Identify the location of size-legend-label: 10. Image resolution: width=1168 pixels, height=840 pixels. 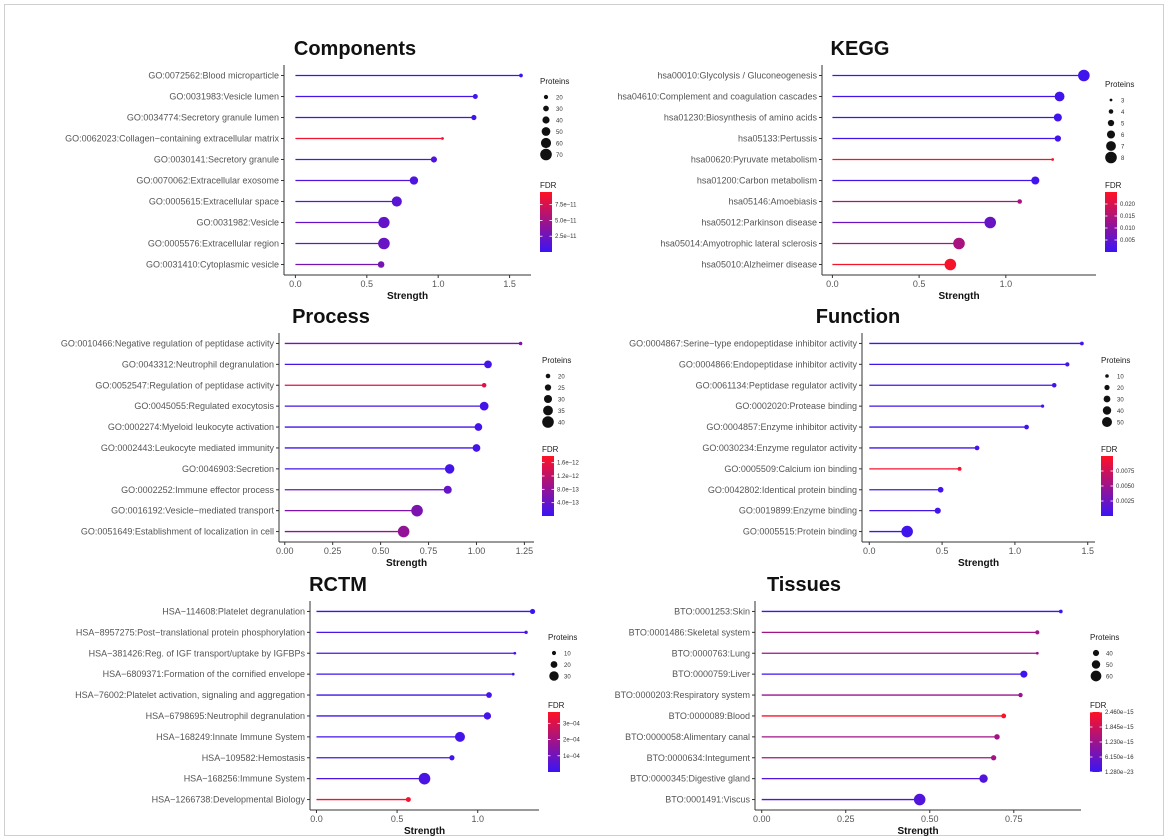
(567, 655).